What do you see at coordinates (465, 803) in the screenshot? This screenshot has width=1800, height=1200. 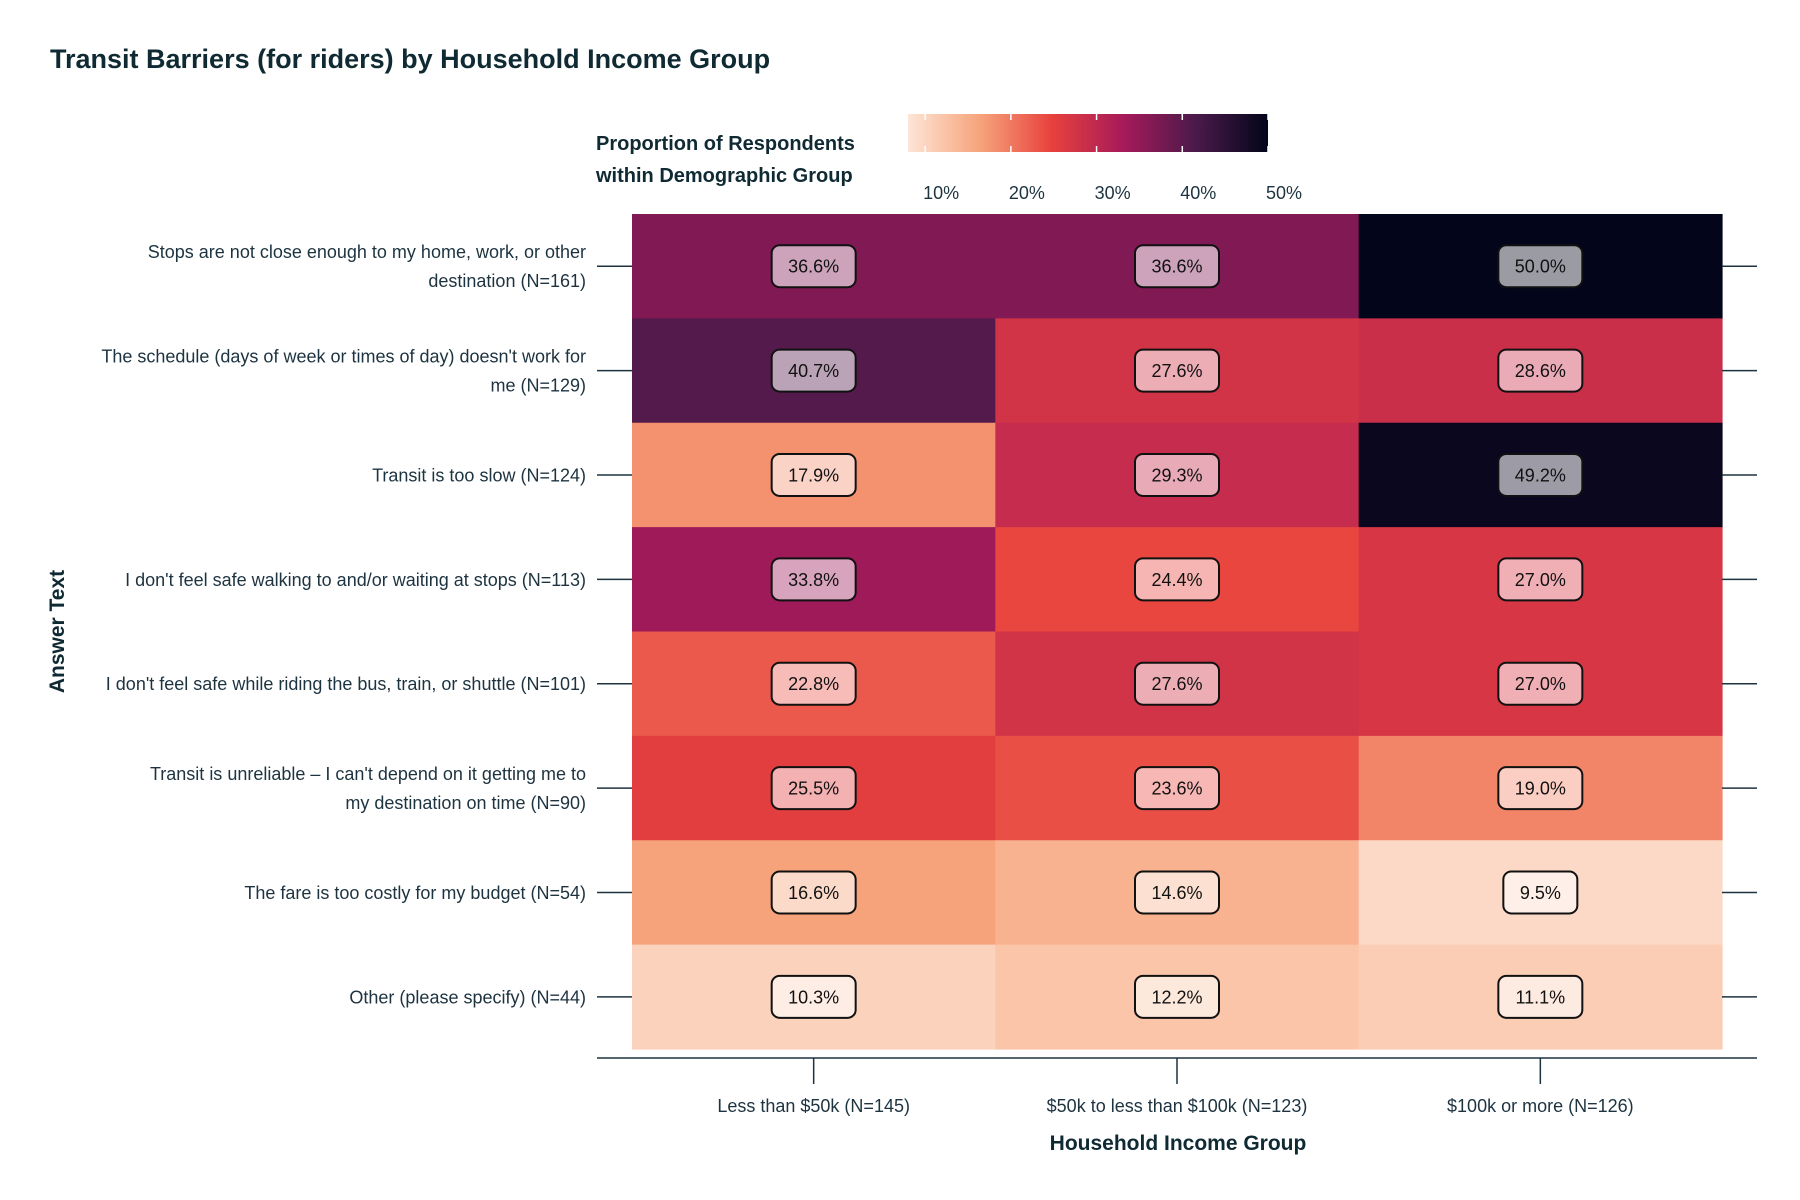 I see `y-category-label: my destination on time (N=90)` at bounding box center [465, 803].